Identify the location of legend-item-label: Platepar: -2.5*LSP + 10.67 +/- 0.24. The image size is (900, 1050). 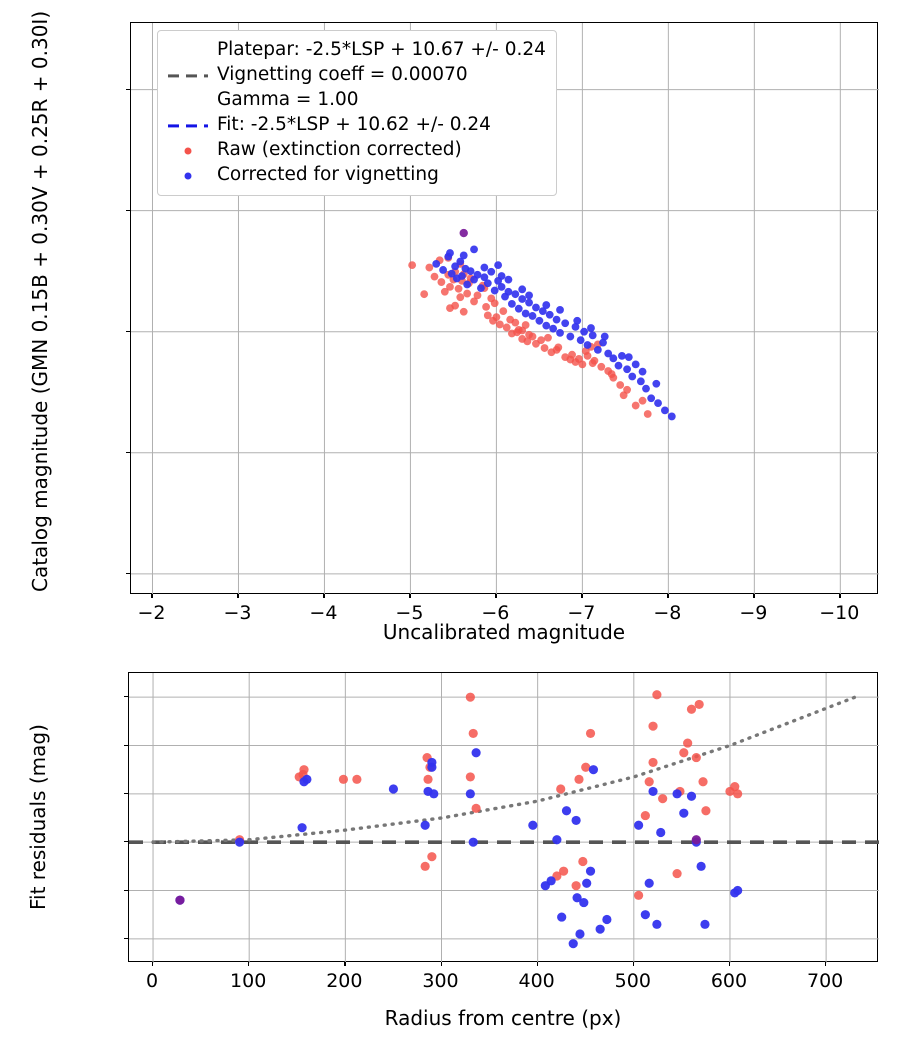
(381, 50).